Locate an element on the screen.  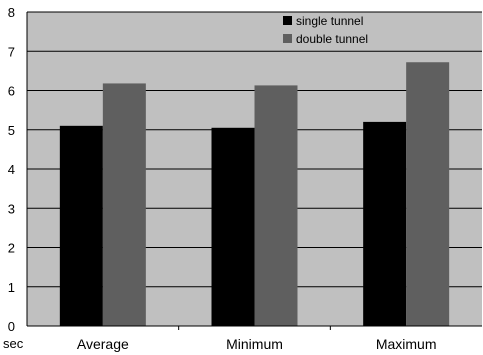
y-tick-label: 7 is located at coordinates (11, 51).